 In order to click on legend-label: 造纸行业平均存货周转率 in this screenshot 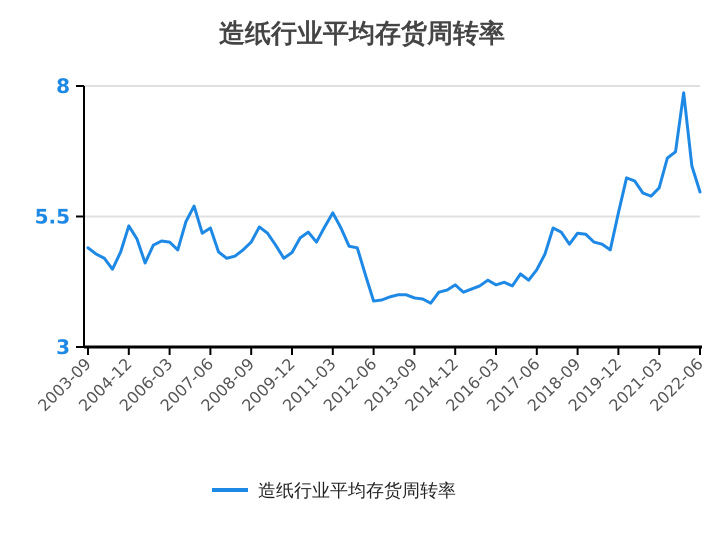, I will do `click(357, 491)`.